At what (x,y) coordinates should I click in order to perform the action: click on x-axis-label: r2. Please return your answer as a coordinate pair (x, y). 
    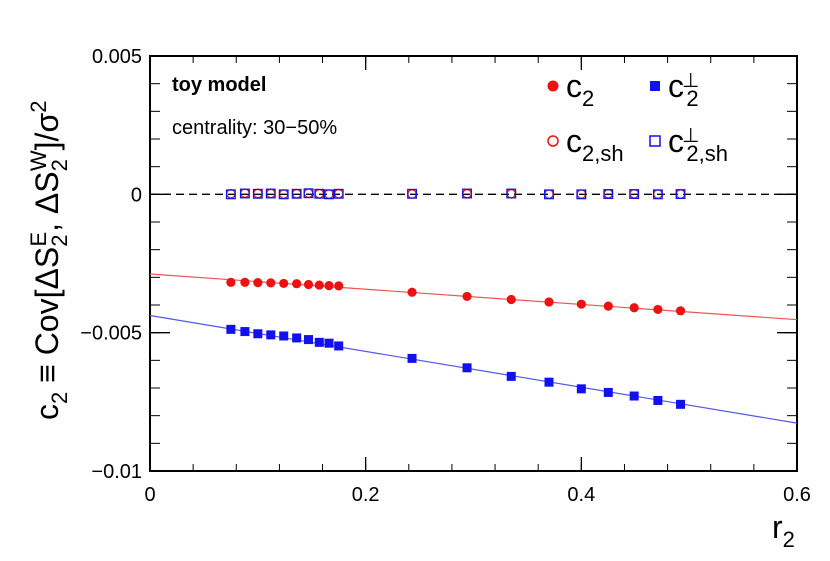
    Looking at the image, I should click on (783, 530).